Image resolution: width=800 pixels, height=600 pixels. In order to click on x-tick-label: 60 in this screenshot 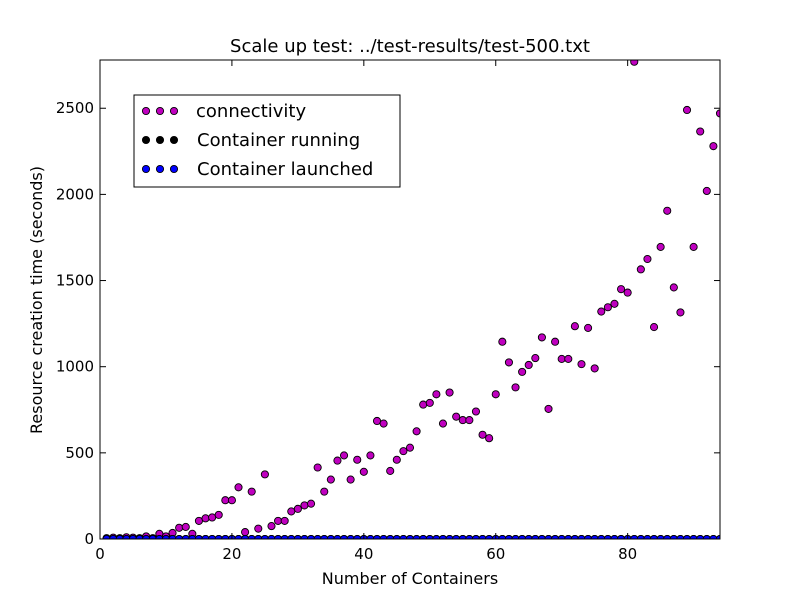, I will do `click(495, 554)`.